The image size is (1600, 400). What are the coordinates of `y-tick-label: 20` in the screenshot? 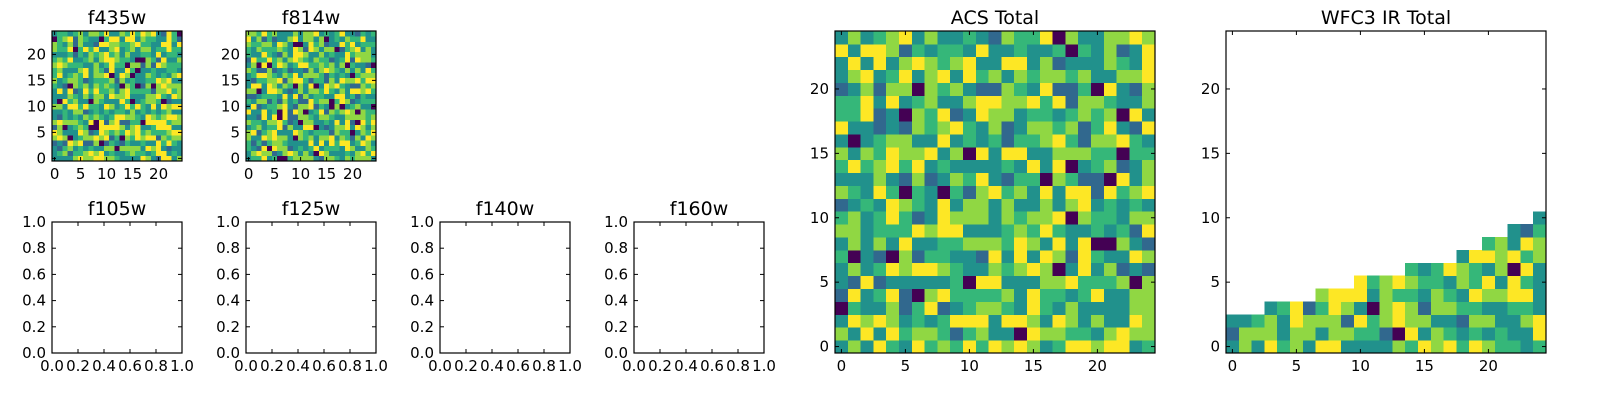 It's located at (230, 54).